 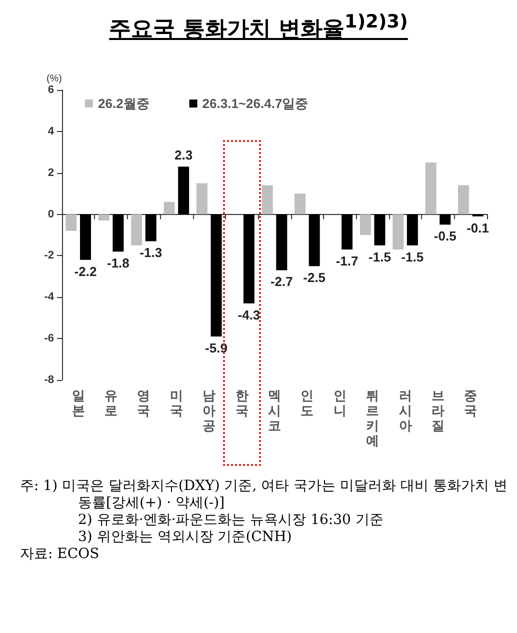 What do you see at coordinates (445, 236) in the screenshot?
I see `data-label: -0.5` at bounding box center [445, 236].